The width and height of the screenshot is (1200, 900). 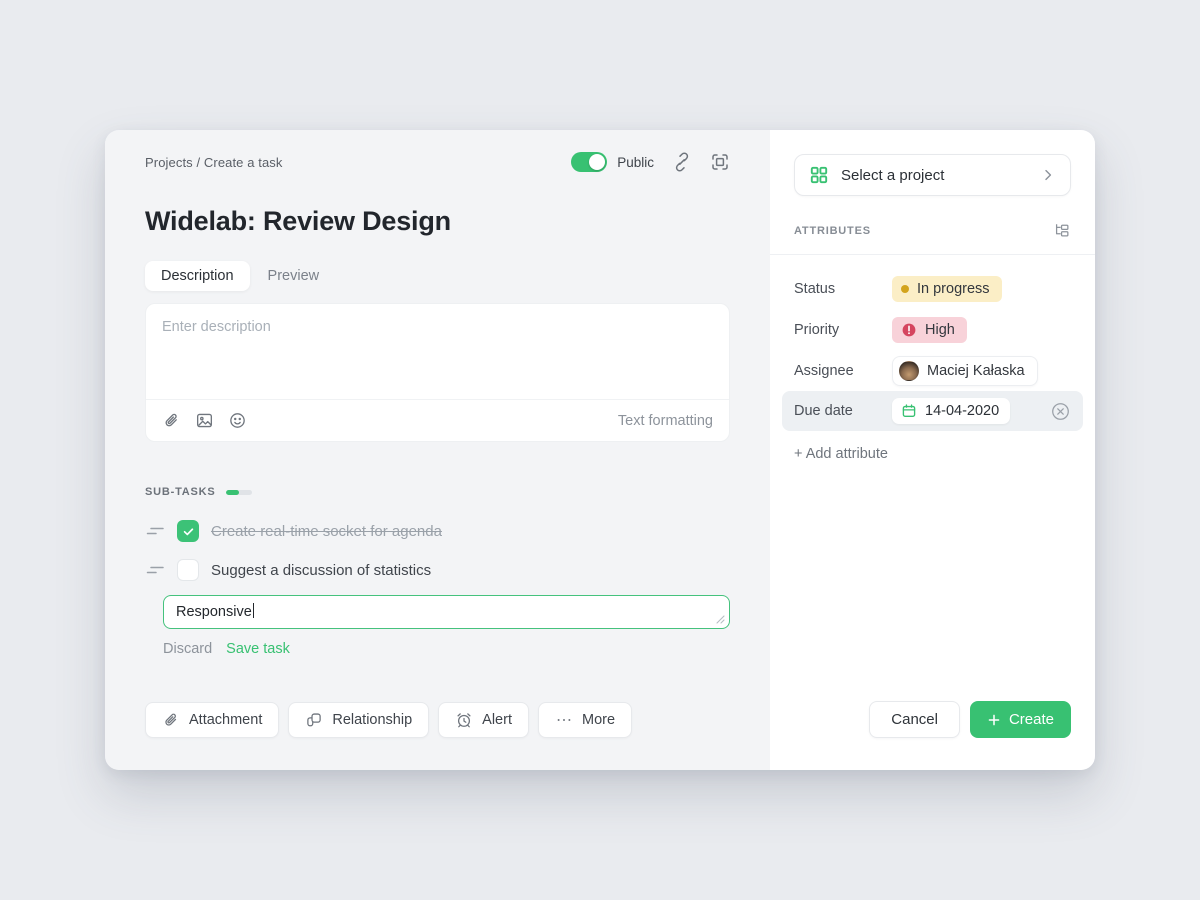 I want to click on relationship-icon, so click(x=314, y=720).